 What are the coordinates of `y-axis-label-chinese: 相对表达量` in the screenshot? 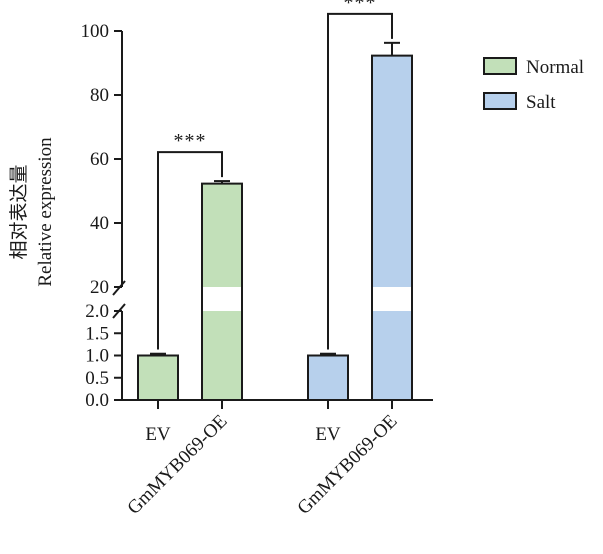 It's located at (19, 211).